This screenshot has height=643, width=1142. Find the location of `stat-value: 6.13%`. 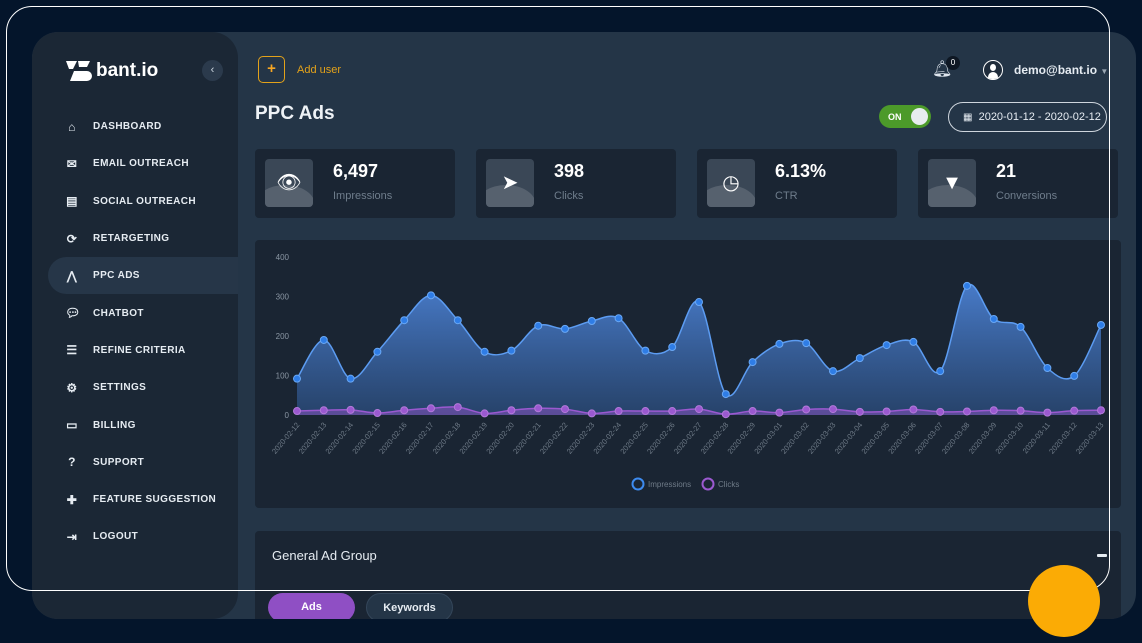

stat-value: 6.13% is located at coordinates (801, 171).